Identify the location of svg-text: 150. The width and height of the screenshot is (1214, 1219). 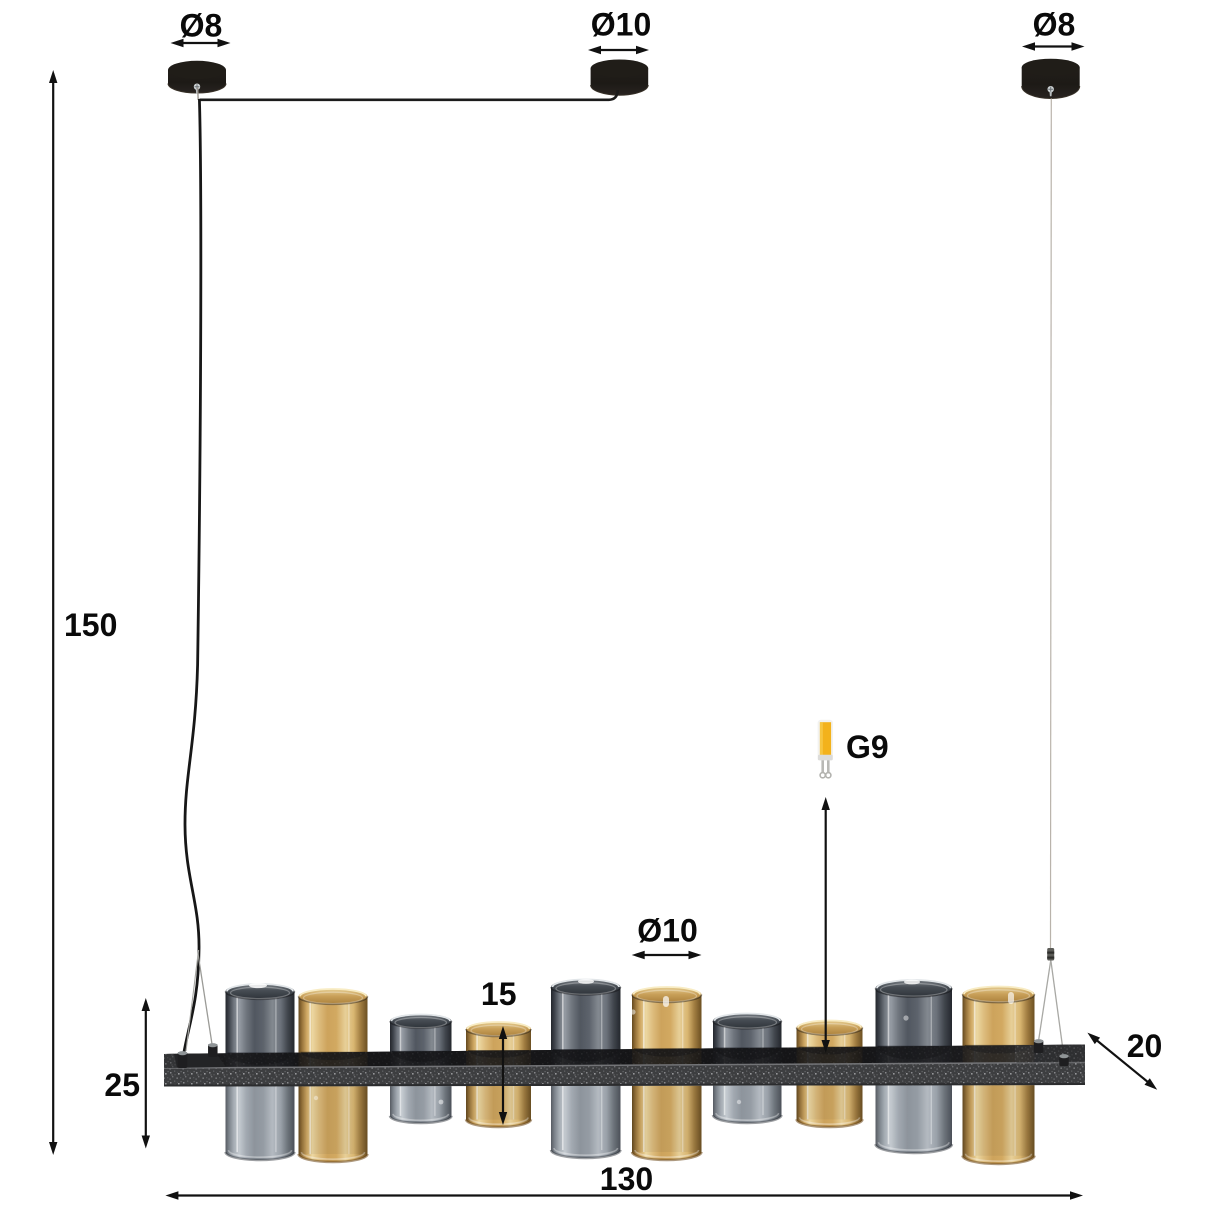
(90, 625).